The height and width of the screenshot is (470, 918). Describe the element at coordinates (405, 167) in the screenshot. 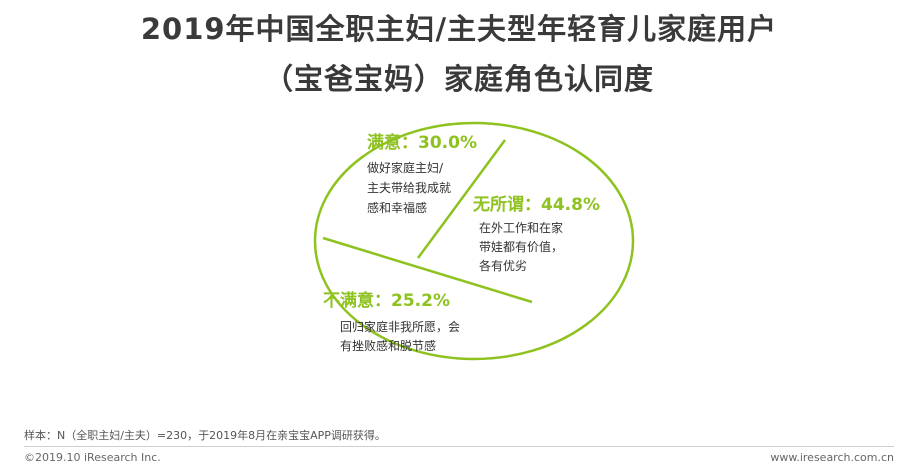

I see `slice-desc-satisfied-1: 做好家庭主妇/` at that location.